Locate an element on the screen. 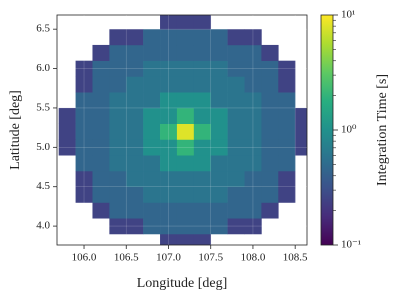 This screenshot has height=299, width=399. colorbar-tick-label: 10⁰ is located at coordinates (349, 130).